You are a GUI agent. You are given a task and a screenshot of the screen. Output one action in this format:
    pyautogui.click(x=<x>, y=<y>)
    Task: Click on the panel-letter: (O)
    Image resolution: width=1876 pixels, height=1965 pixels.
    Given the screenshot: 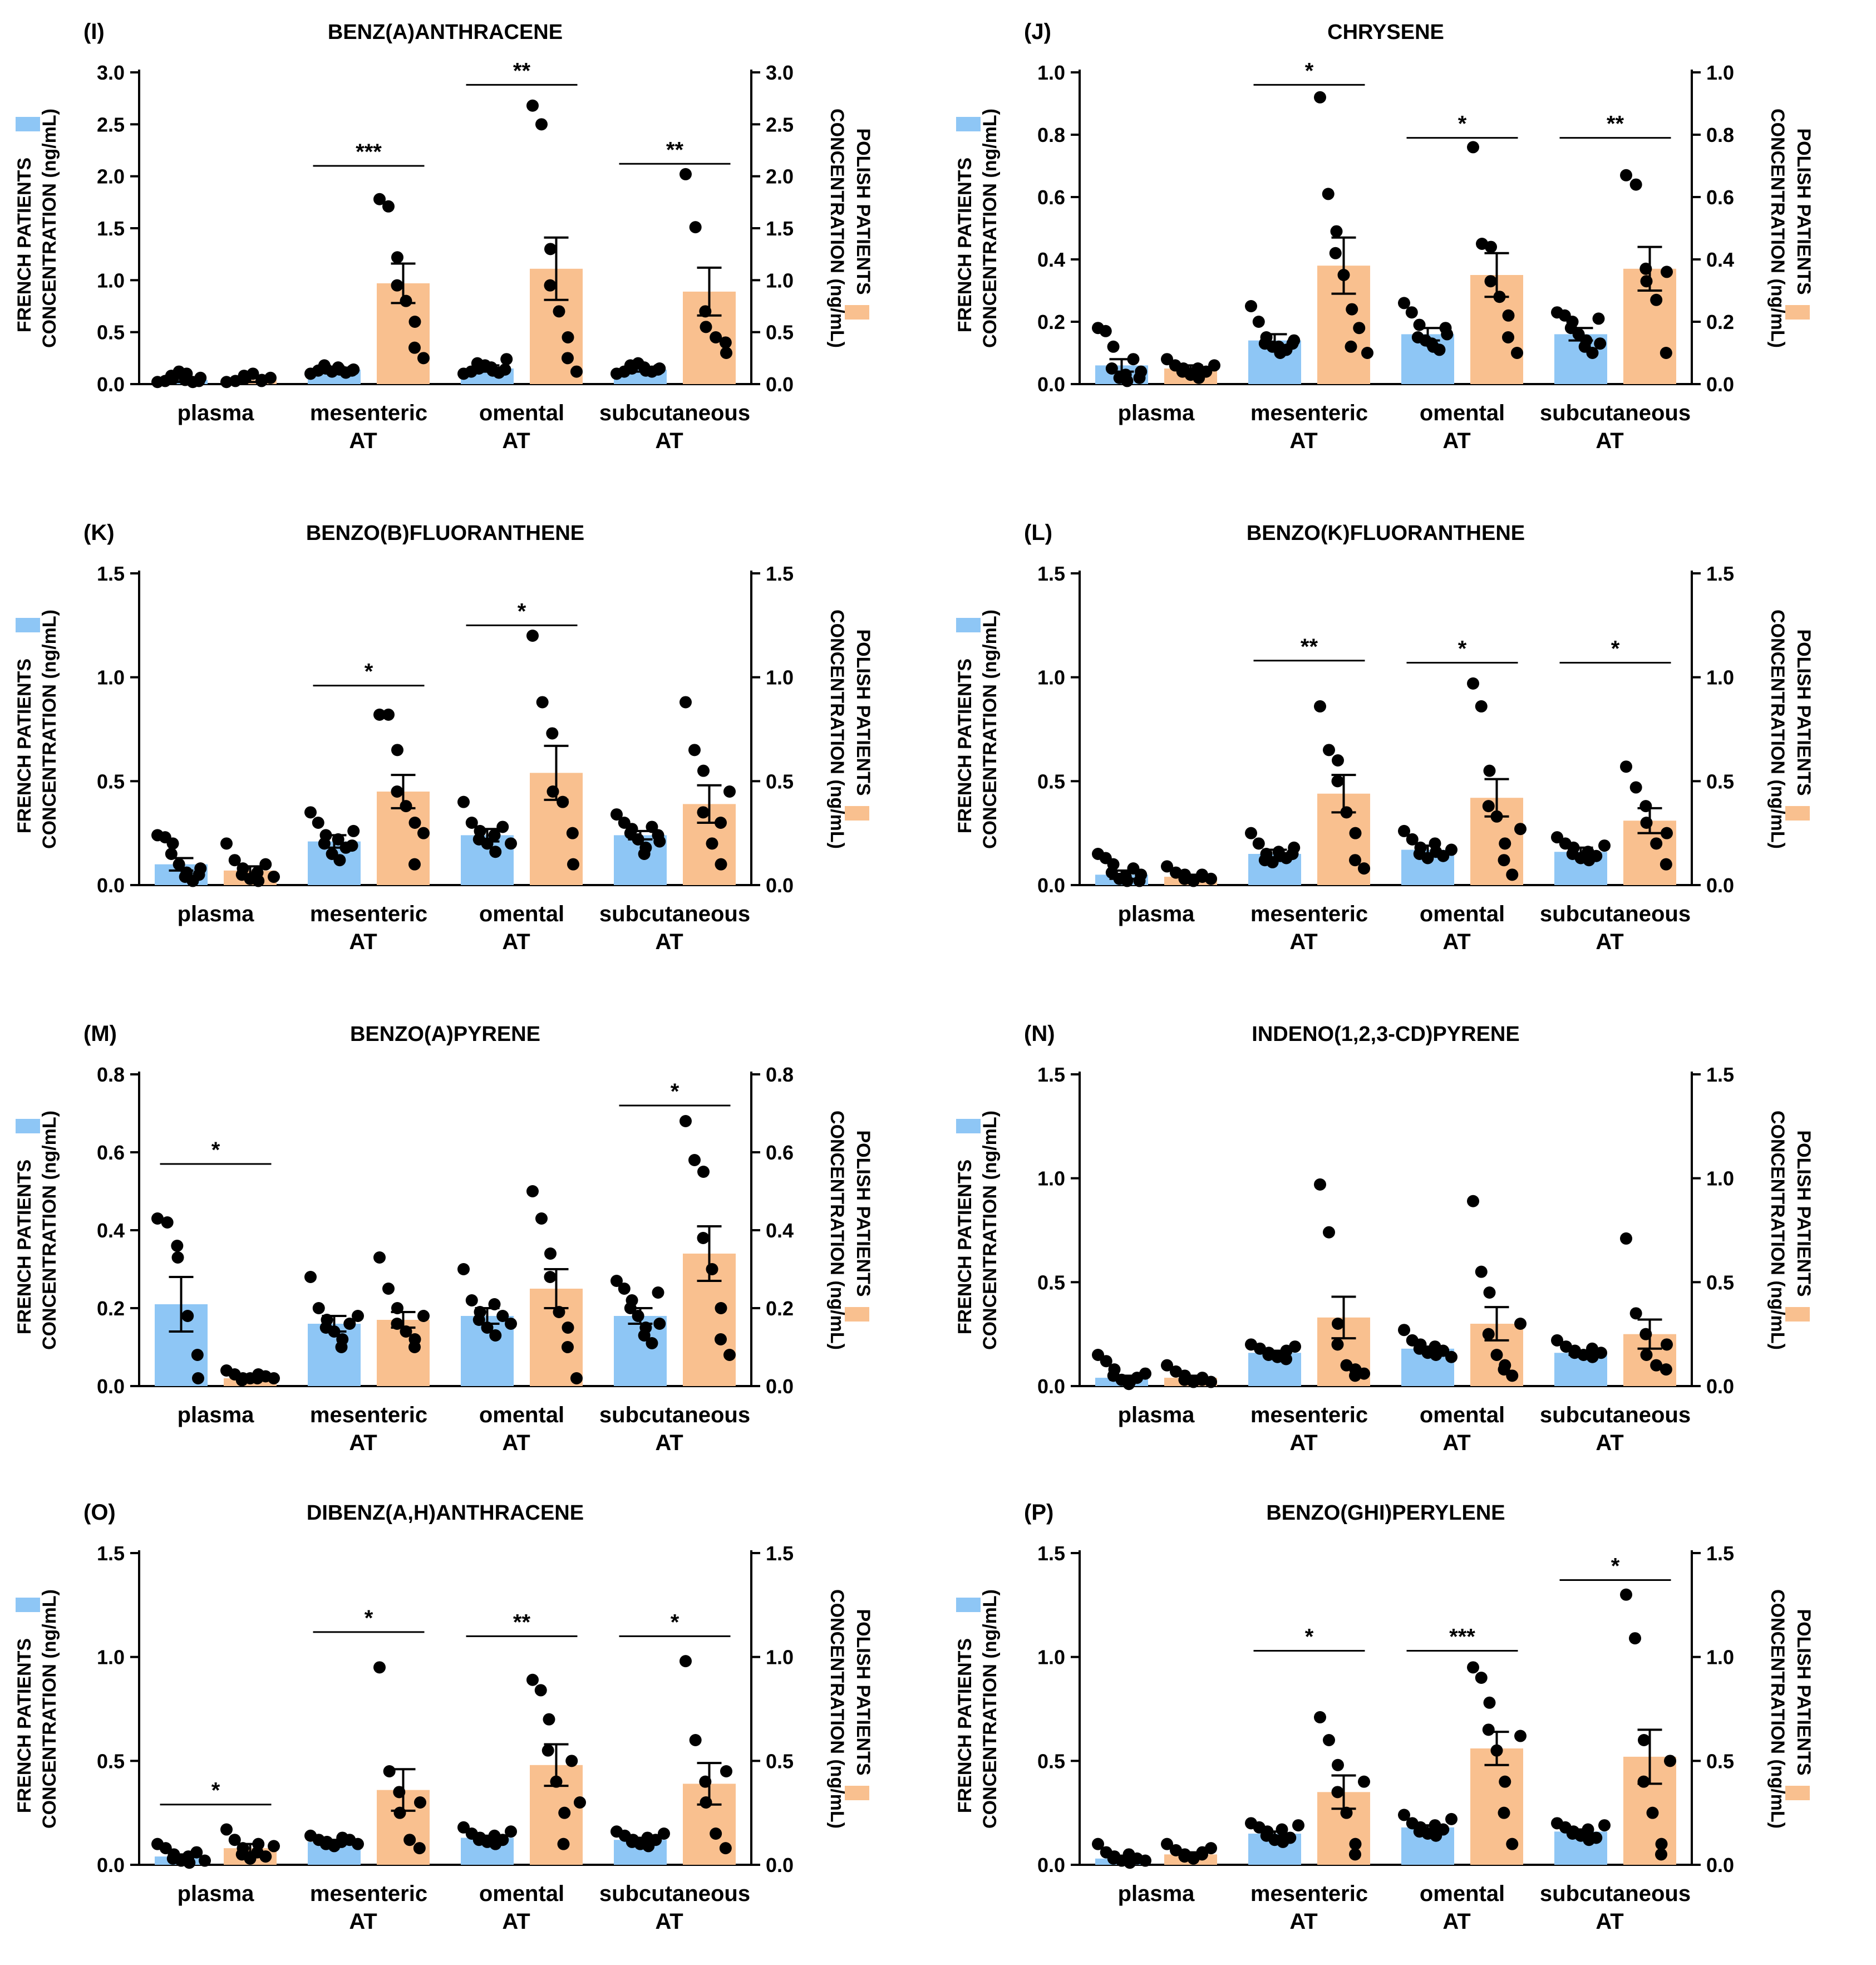 What is the action you would take?
    pyautogui.click(x=100, y=1512)
    